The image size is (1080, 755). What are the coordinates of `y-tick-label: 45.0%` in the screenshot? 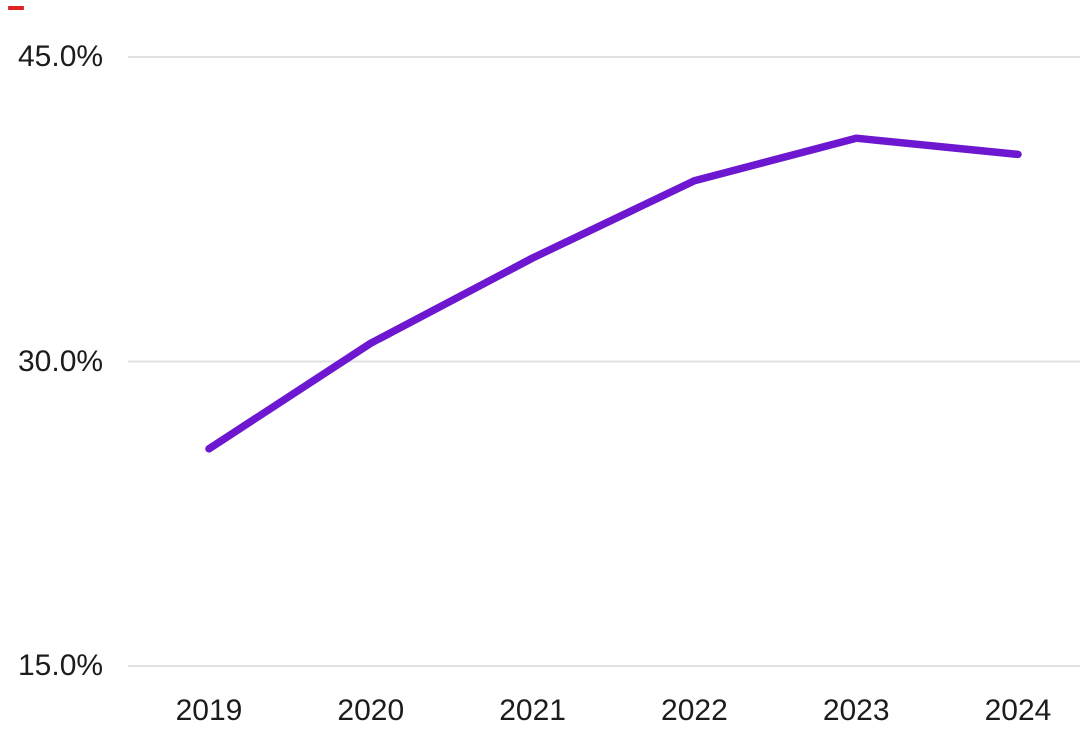 It's located at (61, 56).